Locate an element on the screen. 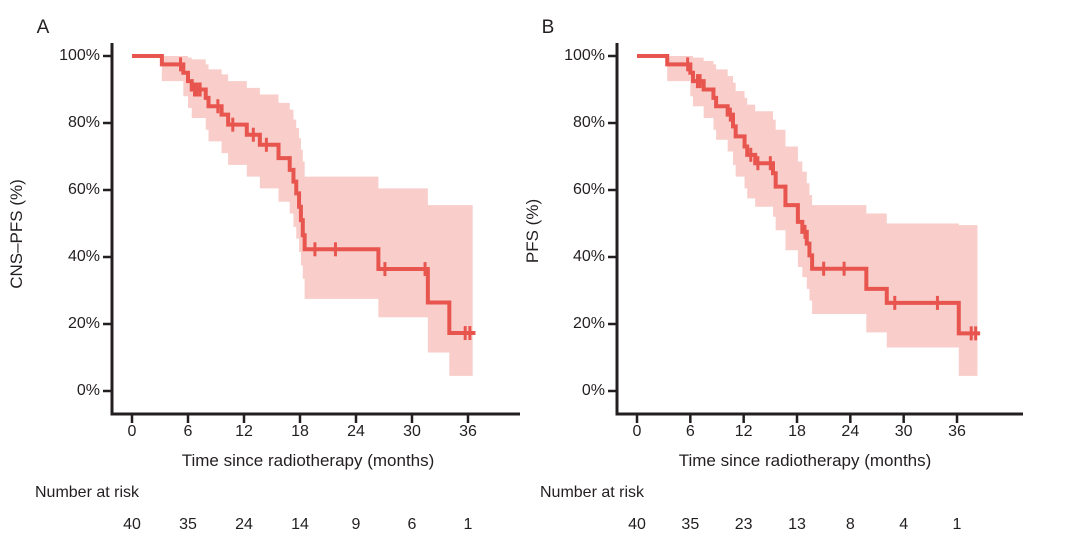 The width and height of the screenshot is (1080, 551). y-tick-label-b: 40% is located at coordinates (588, 256).